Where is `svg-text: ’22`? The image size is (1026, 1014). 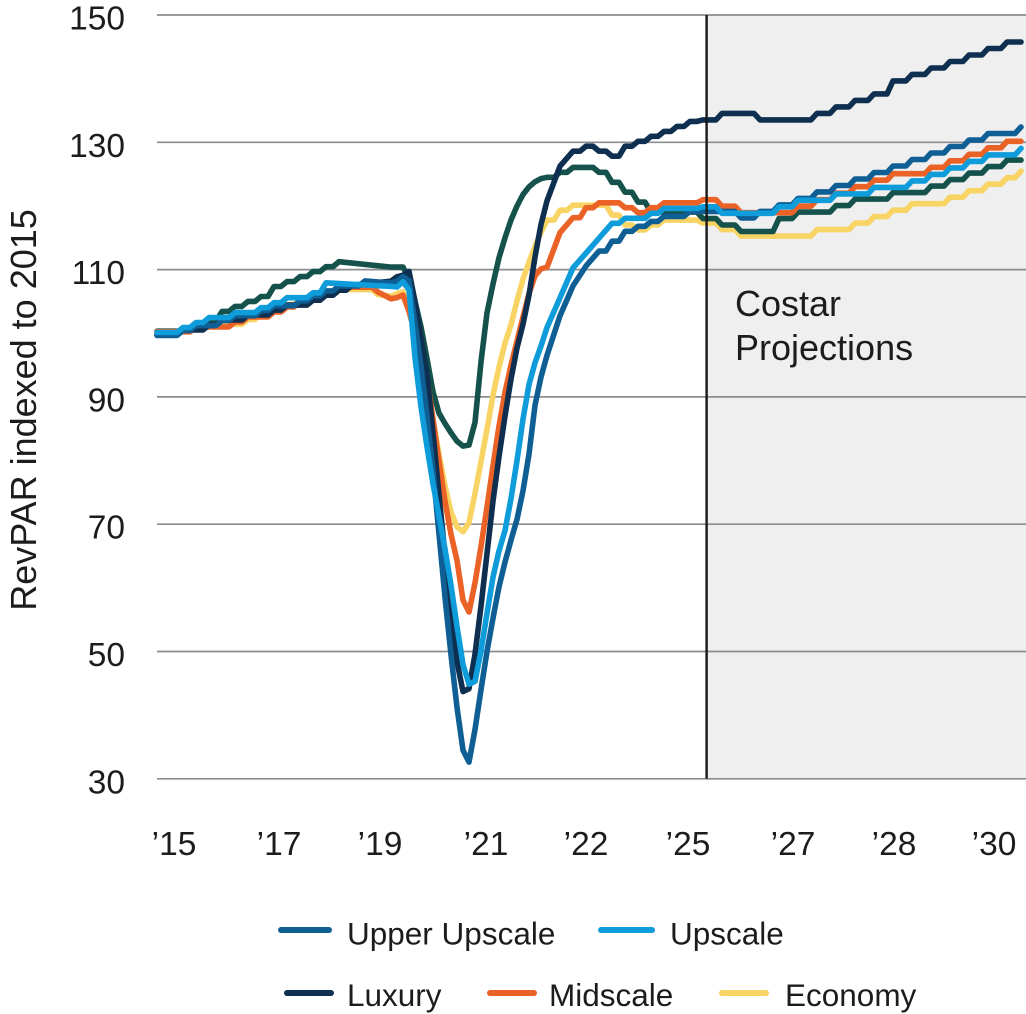
svg-text: ’22 is located at coordinates (586, 844).